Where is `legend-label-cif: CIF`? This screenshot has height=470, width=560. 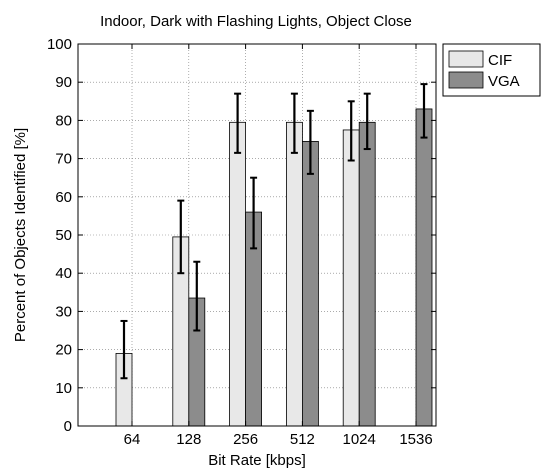 legend-label-cif: CIF is located at coordinates (500, 60).